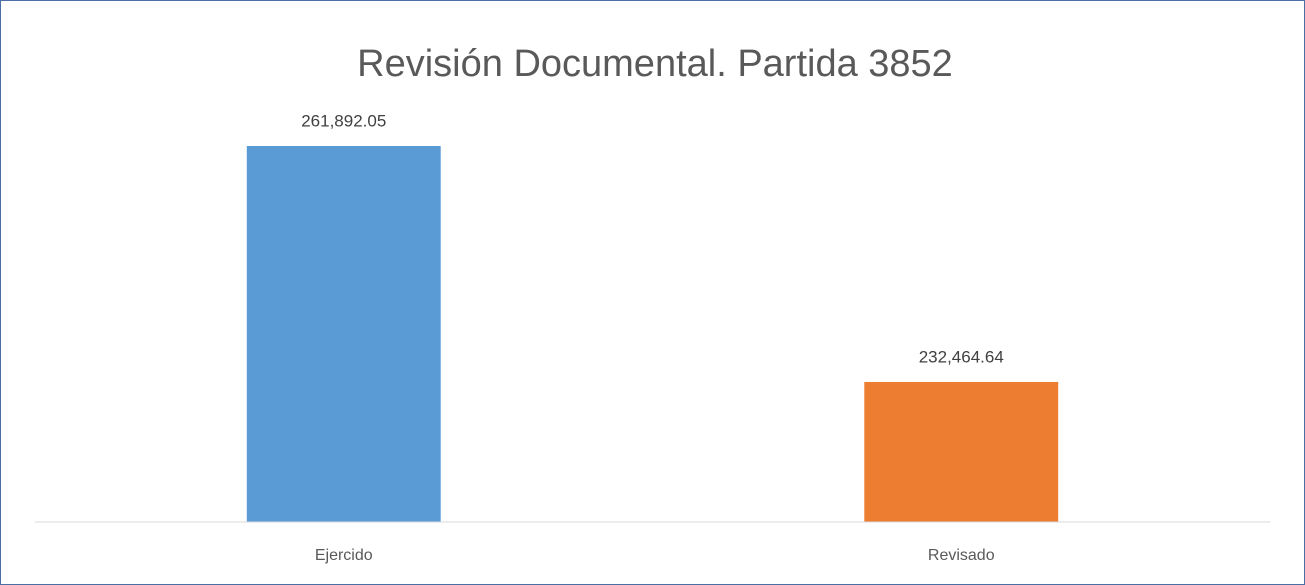 The height and width of the screenshot is (585, 1305). What do you see at coordinates (343, 120) in the screenshot?
I see `data-label: 261,892.05` at bounding box center [343, 120].